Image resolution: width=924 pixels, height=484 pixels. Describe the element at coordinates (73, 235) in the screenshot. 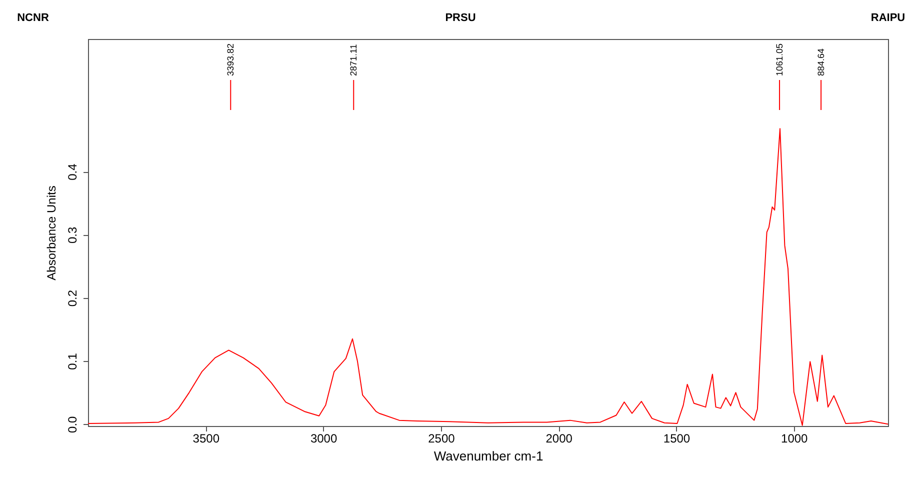

I see `y-tick-label: 0.3` at that location.